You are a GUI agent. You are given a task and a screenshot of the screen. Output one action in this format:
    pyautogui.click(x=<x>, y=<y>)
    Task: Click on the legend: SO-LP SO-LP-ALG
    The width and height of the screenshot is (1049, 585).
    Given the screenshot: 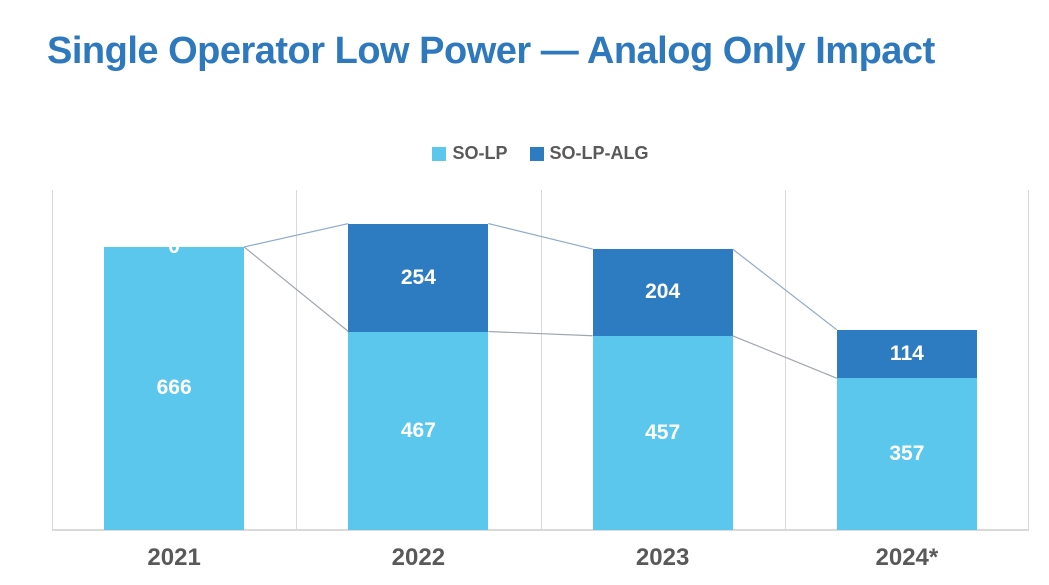 What is the action you would take?
    pyautogui.click(x=540, y=153)
    